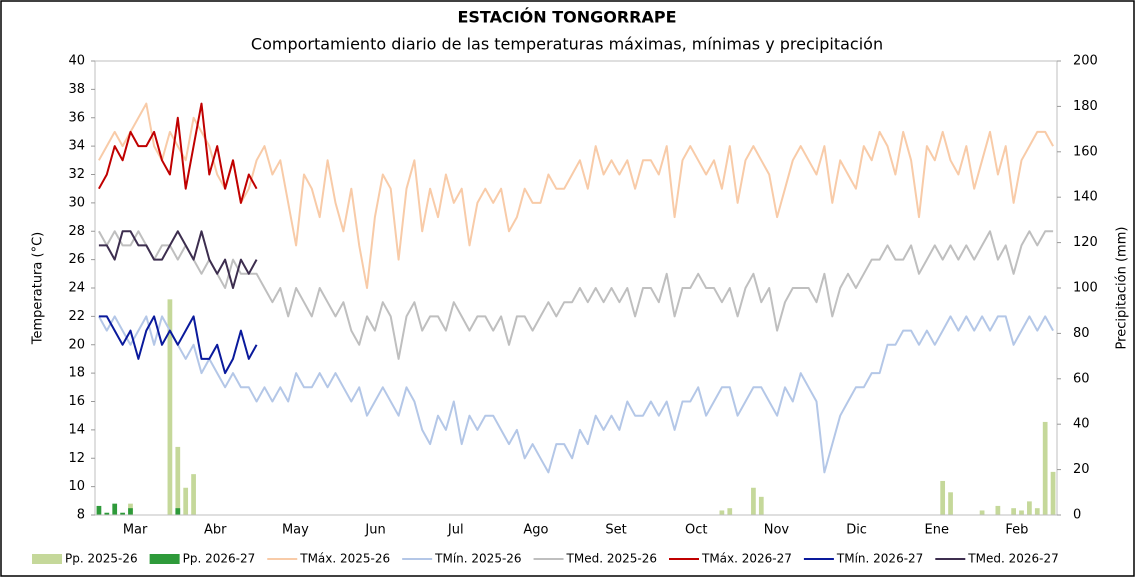 Image resolution: width=1135 pixels, height=581 pixels. Describe the element at coordinates (295, 530) in the screenshot. I see `x-tick-label: May` at that location.